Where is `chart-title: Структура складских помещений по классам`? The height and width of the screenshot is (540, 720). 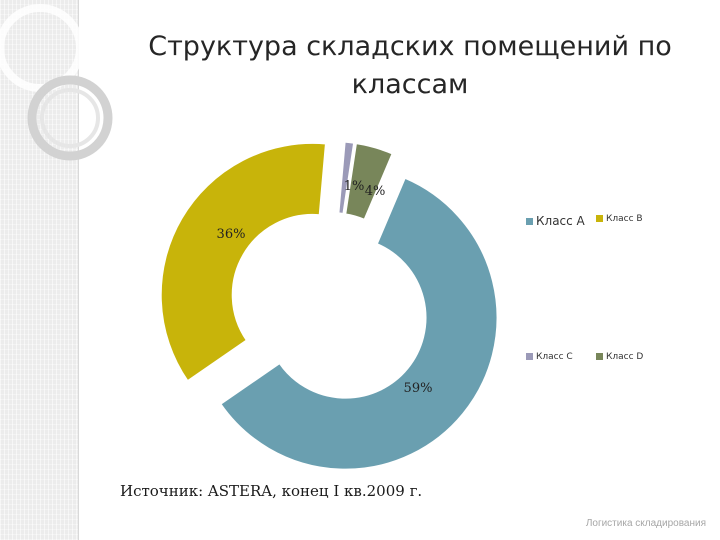 chart-title: Структура складских помещений по классам is located at coordinates (410, 66).